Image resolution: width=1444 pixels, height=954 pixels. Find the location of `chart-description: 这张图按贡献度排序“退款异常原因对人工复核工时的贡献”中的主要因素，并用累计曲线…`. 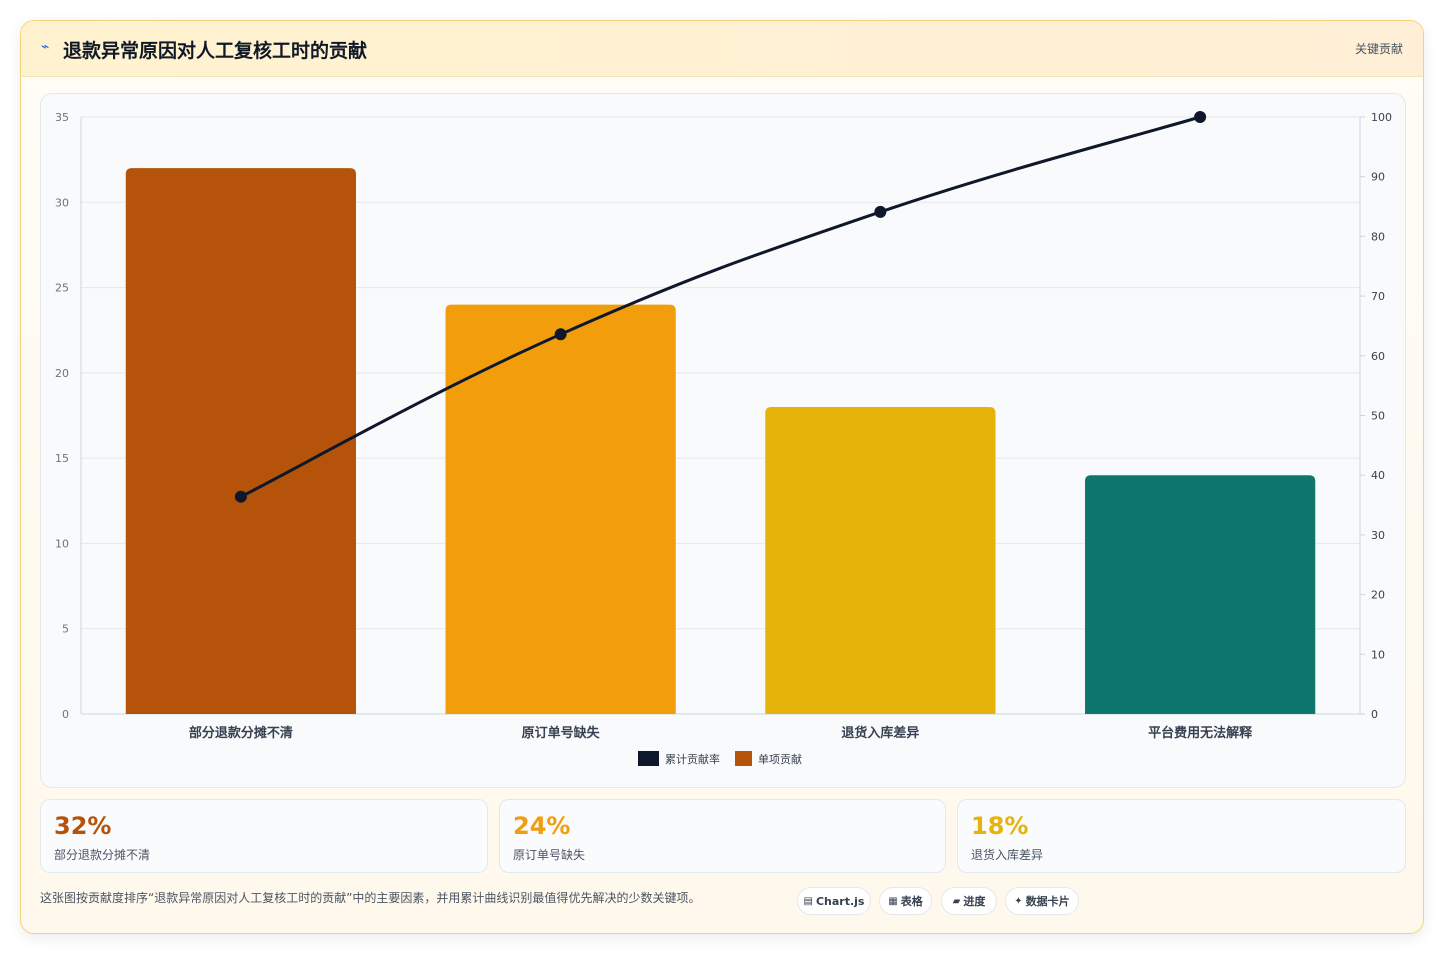

chart-description: 这张图按贡献度排序“退款异常原因对人工复核工时的贡献”中的主要因素，并用累计曲线… is located at coordinates (370, 898).